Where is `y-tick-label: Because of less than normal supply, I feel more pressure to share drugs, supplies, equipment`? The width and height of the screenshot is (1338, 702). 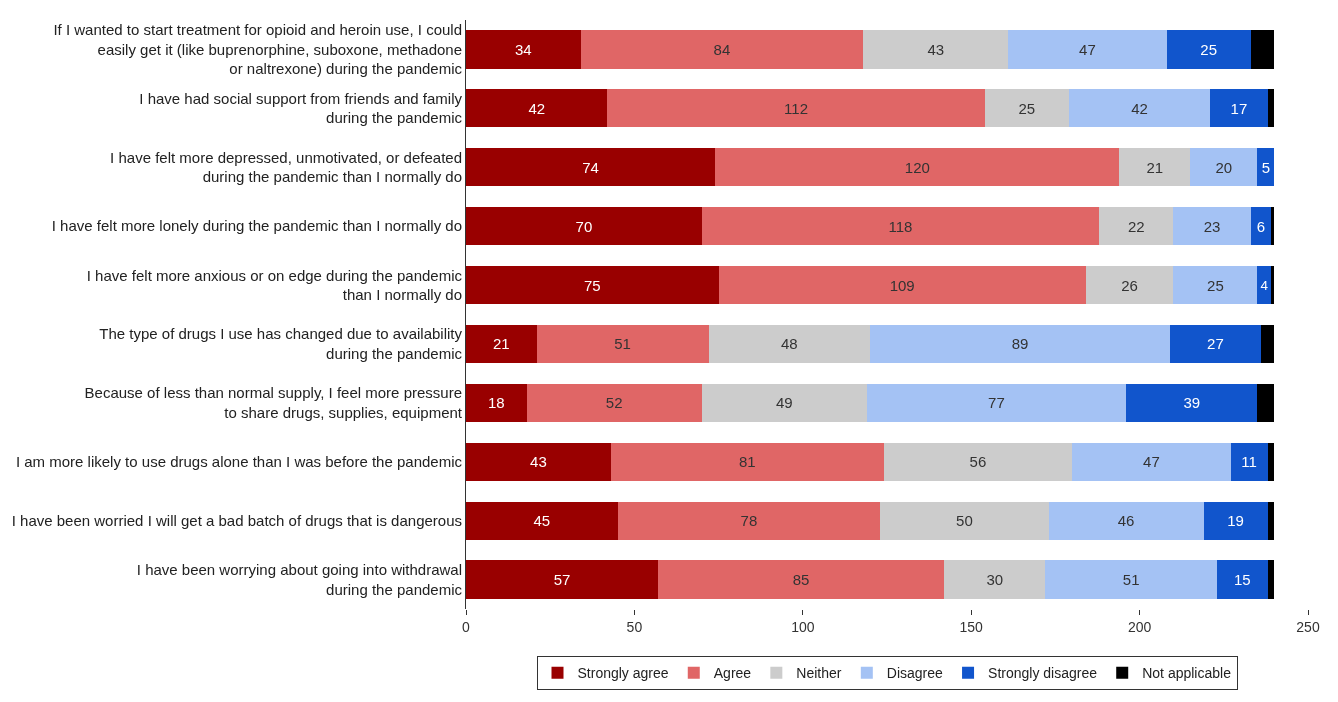
y-tick-label: Because of less than normal supply, I feel more pressure to share drugs, supplies, equipment is located at coordinates (273, 402).